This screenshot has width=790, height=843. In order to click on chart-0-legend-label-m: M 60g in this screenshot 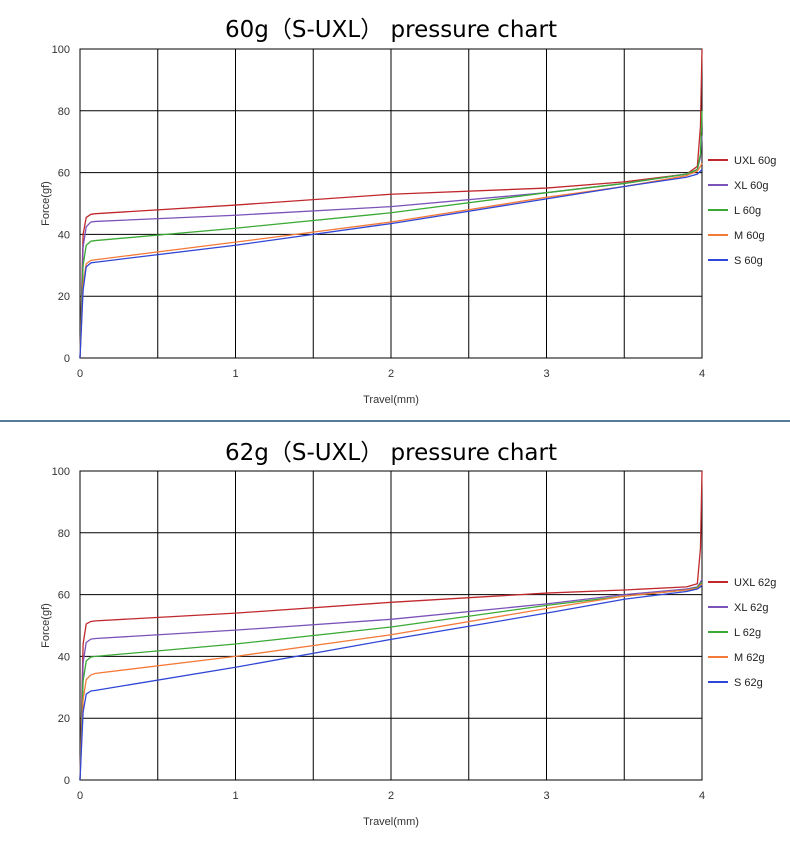, I will do `click(749, 236)`.